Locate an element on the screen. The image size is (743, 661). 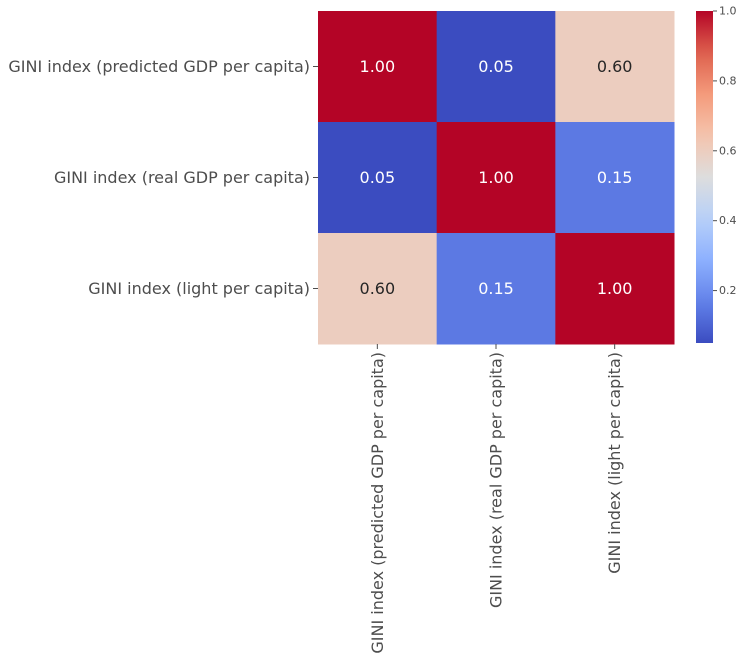
y-tick-label: GINI index (light per capita) is located at coordinates (199, 288).